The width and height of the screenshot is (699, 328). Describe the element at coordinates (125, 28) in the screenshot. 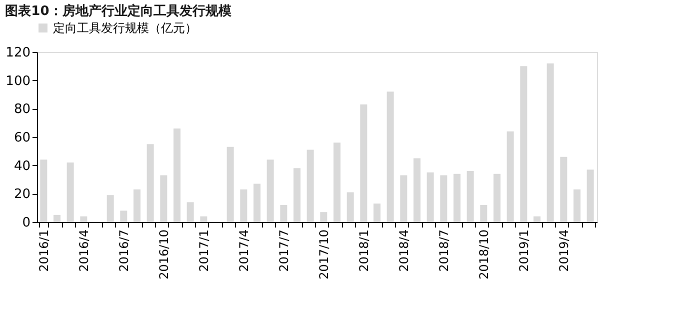

I see `legend-label: 定向工具发行规模（亿元）` at that location.